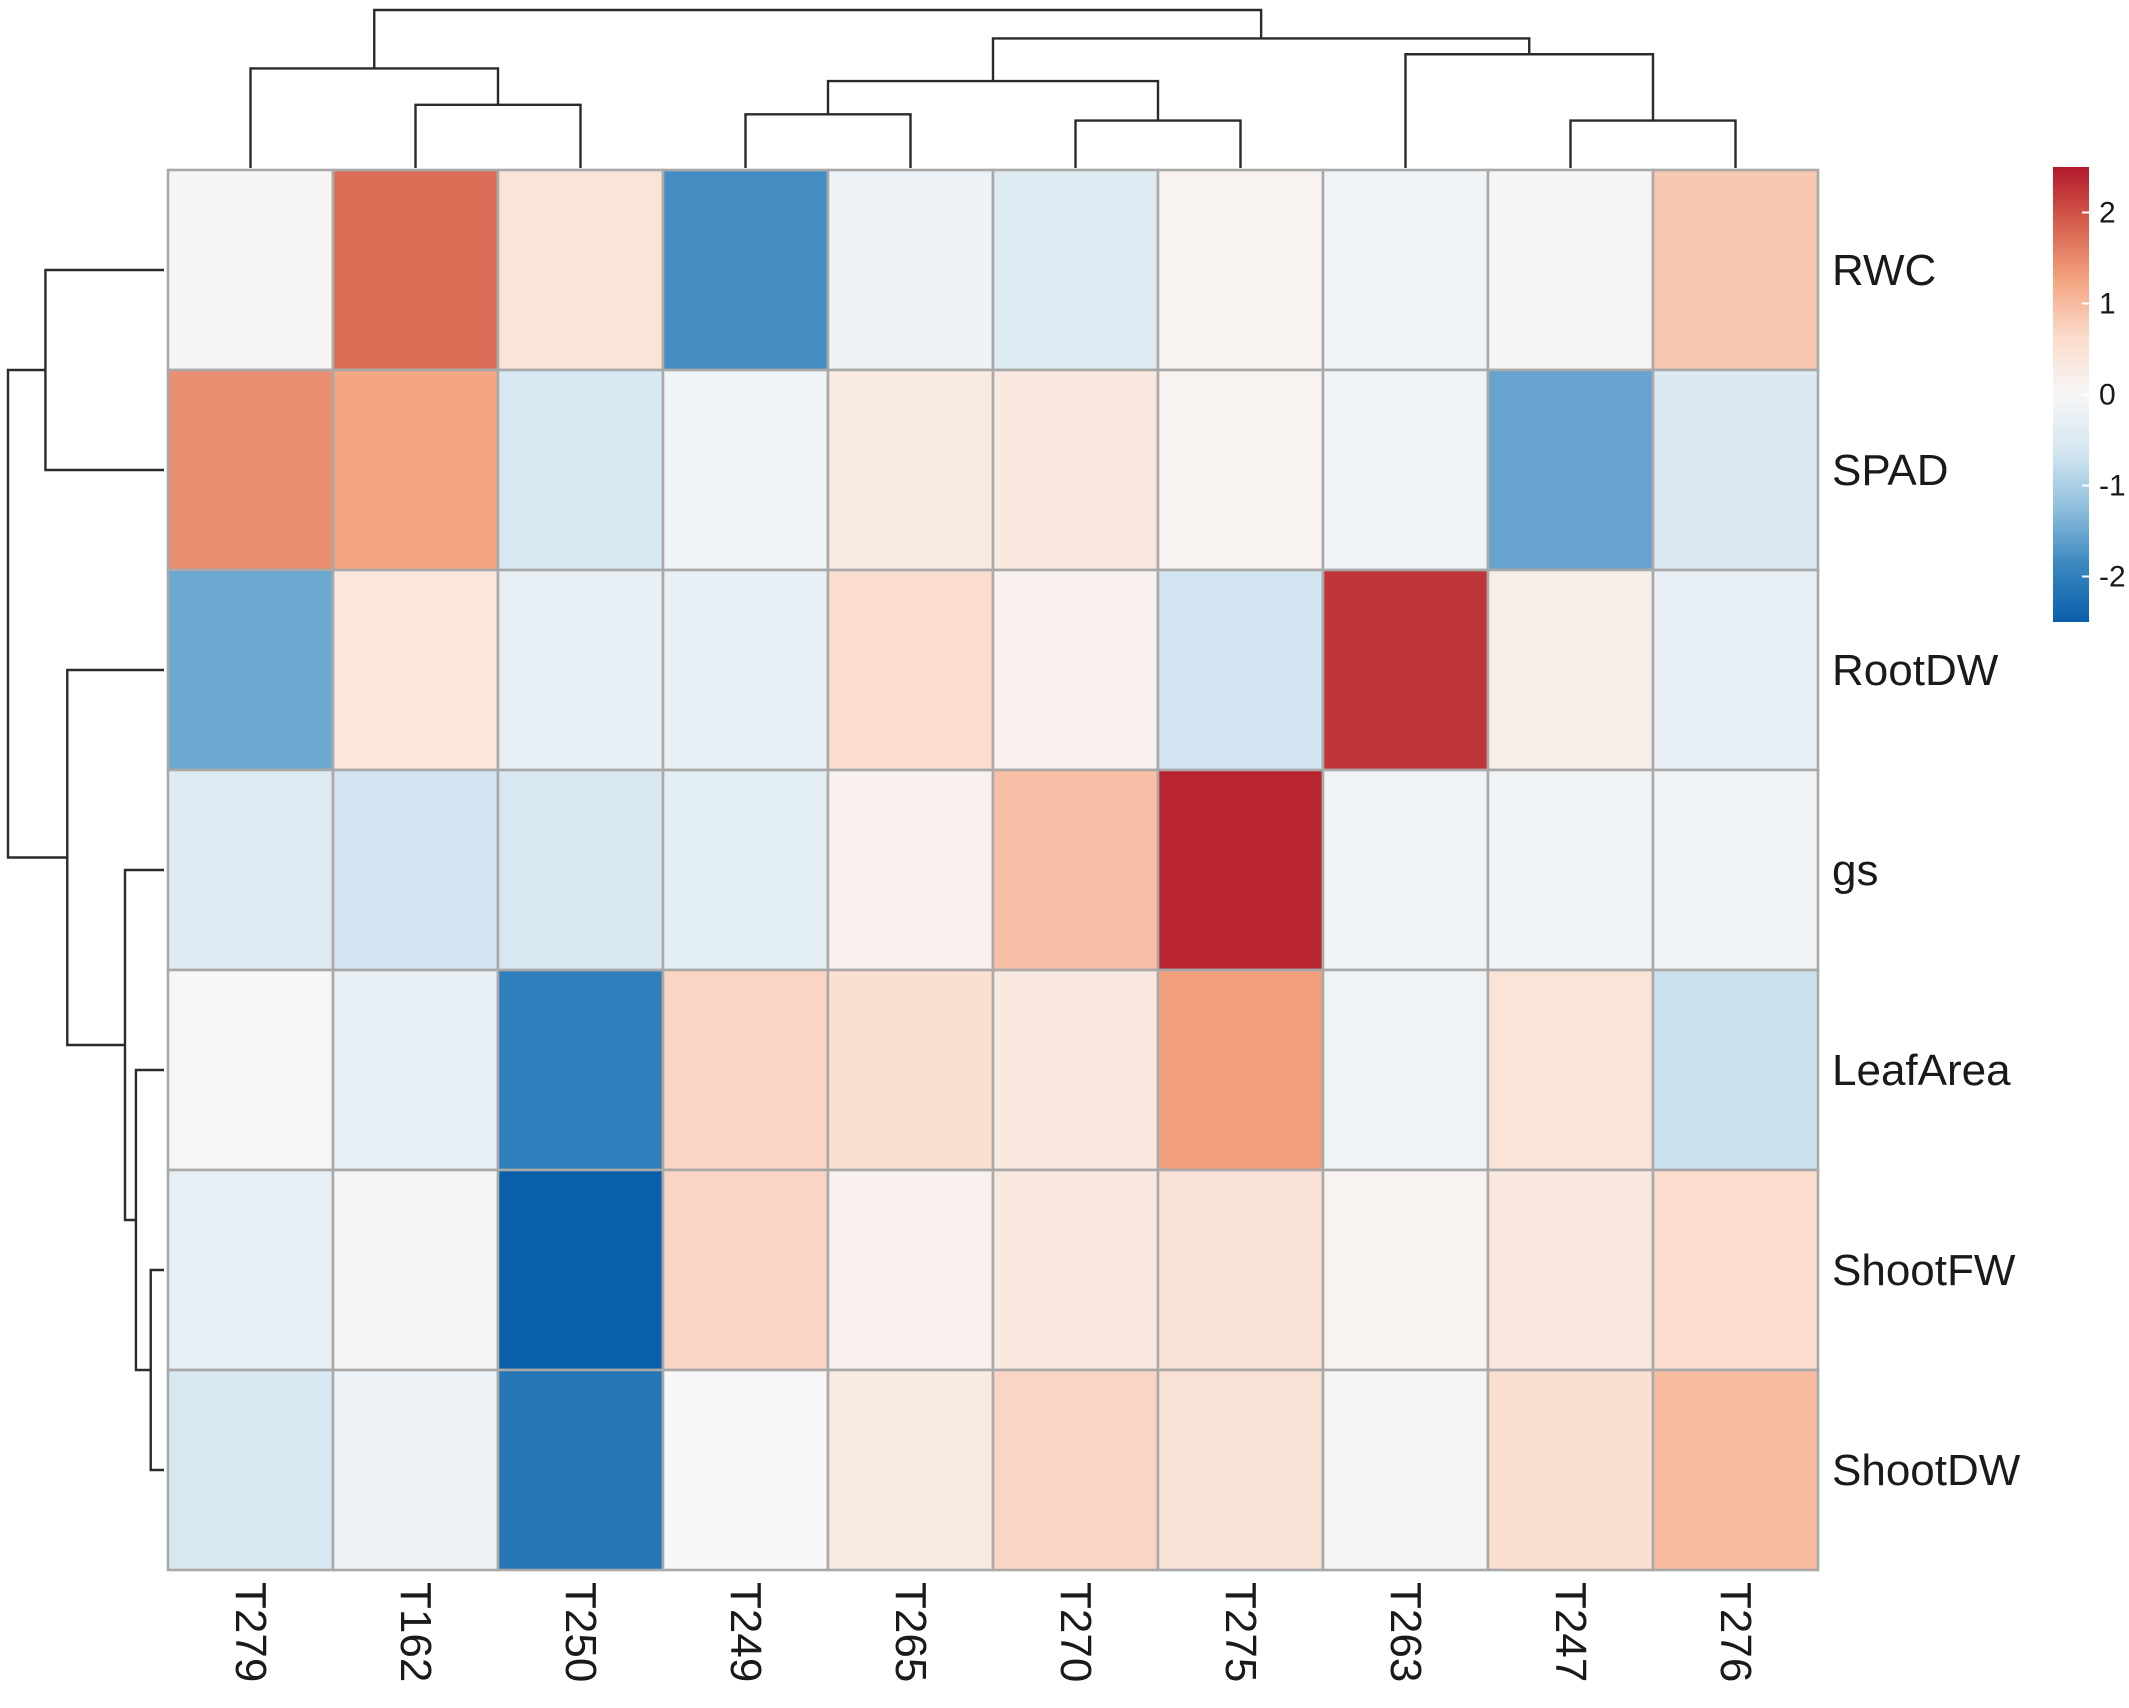  I want to click on heatmap-cell-SPAD-T250, so click(580, 470).